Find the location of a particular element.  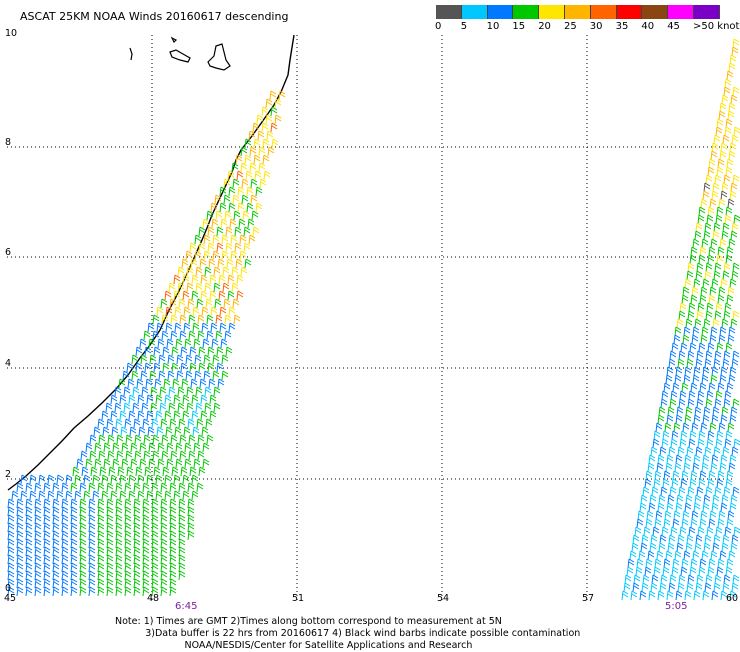

legend-labels: 0 5 10 15 20 25 30 35 40 45 >50 knots is located at coordinates (587, 26).